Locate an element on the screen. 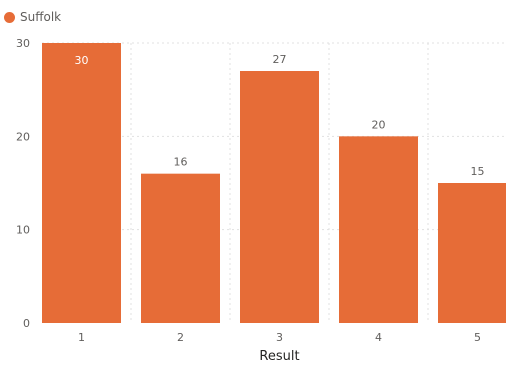  x-axis-title: Result is located at coordinates (279, 356).